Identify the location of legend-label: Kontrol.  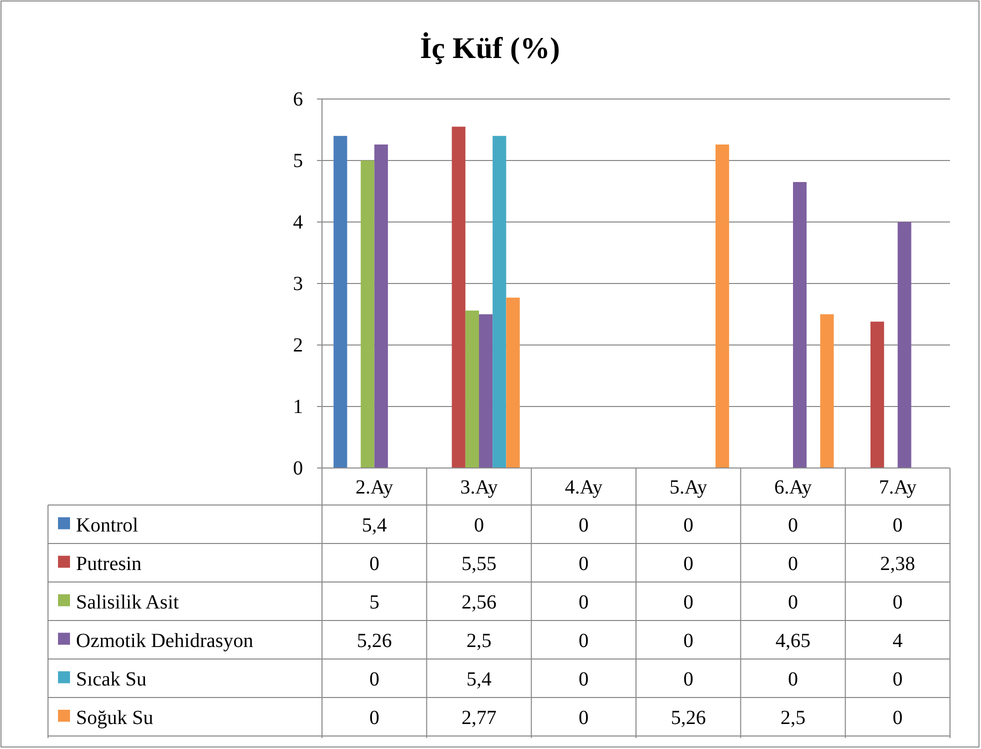
(107, 525).